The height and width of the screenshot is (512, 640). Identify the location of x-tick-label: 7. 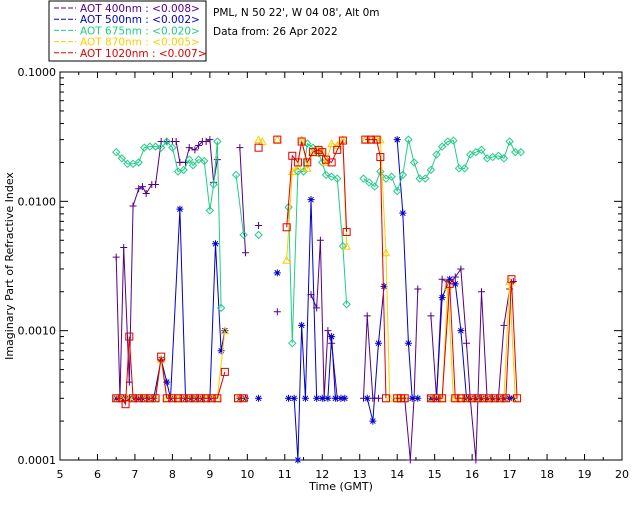
(134, 474).